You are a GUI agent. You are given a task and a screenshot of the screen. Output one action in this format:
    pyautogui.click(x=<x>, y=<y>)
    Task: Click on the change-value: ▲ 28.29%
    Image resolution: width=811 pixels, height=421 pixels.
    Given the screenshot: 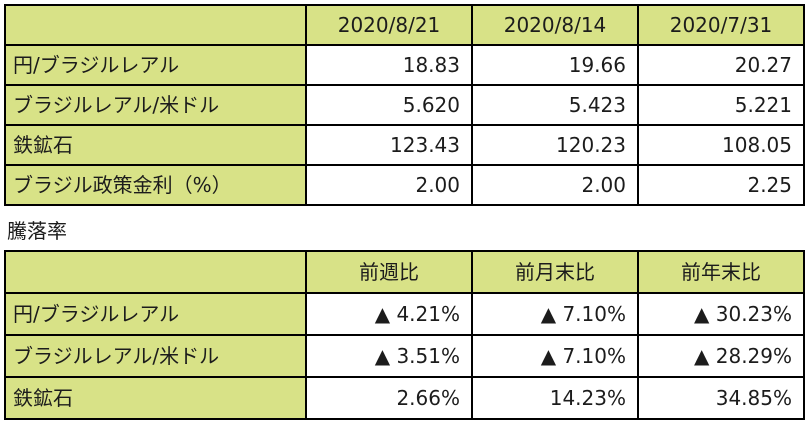 What is the action you would take?
    pyautogui.click(x=721, y=356)
    